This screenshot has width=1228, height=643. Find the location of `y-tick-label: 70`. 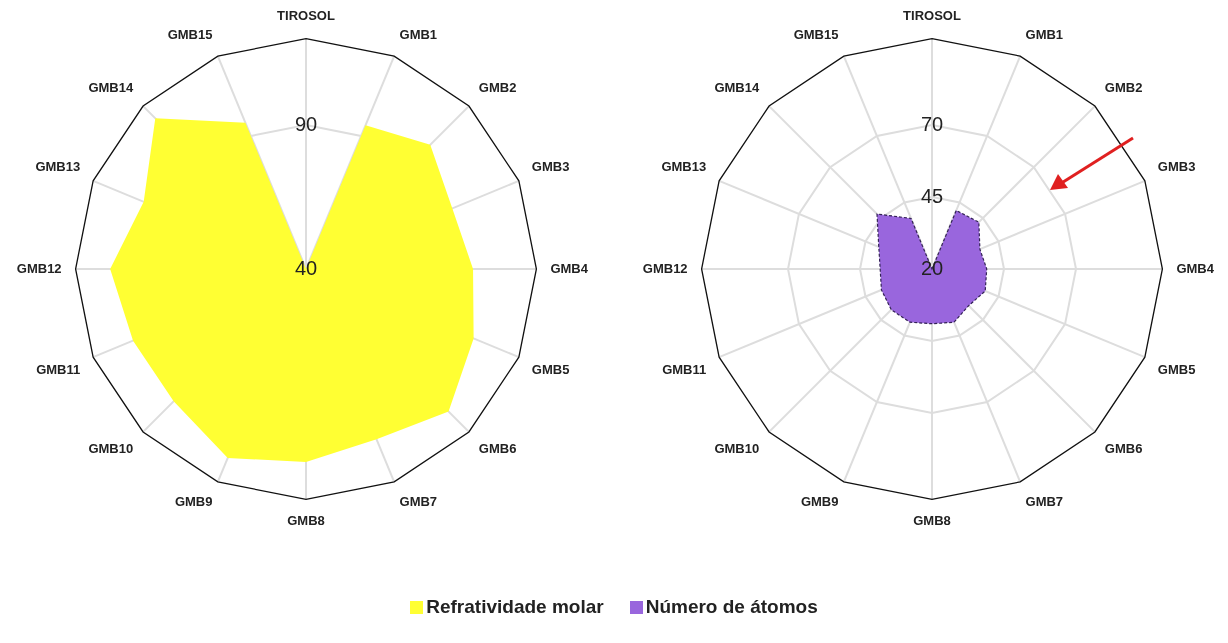

y-tick-label: 70 is located at coordinates (932, 123).